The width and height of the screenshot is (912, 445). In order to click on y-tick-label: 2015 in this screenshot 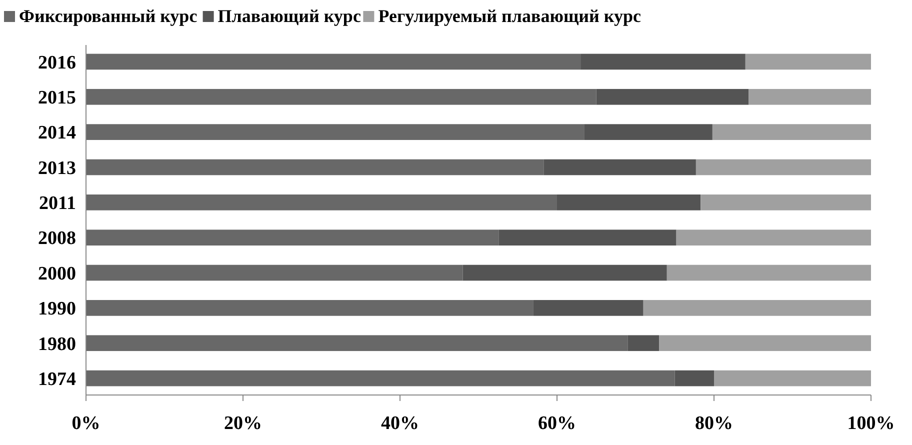, I will do `click(57, 98)`.